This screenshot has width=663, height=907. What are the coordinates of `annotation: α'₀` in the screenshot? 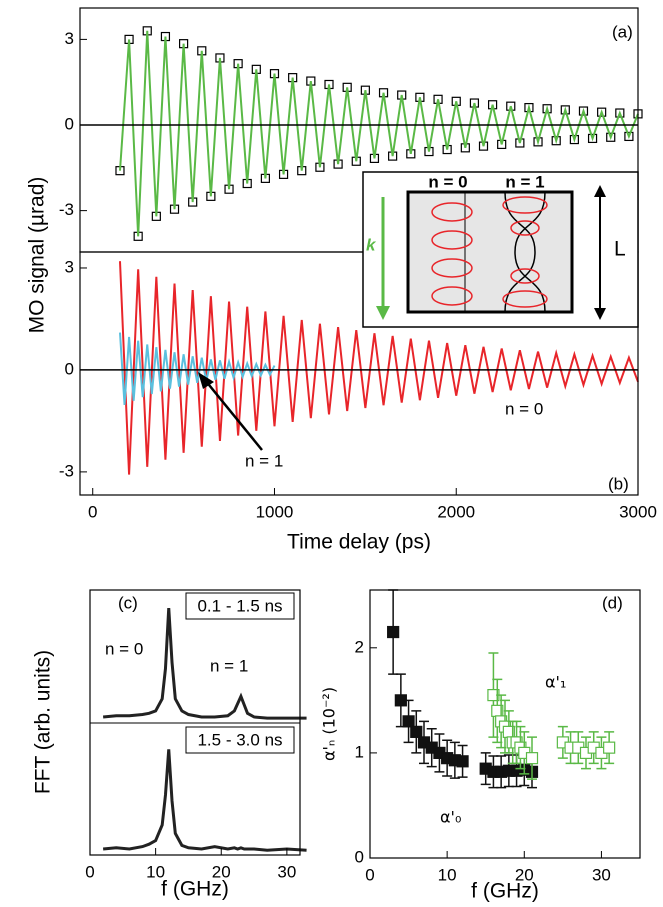 It's located at (450, 817).